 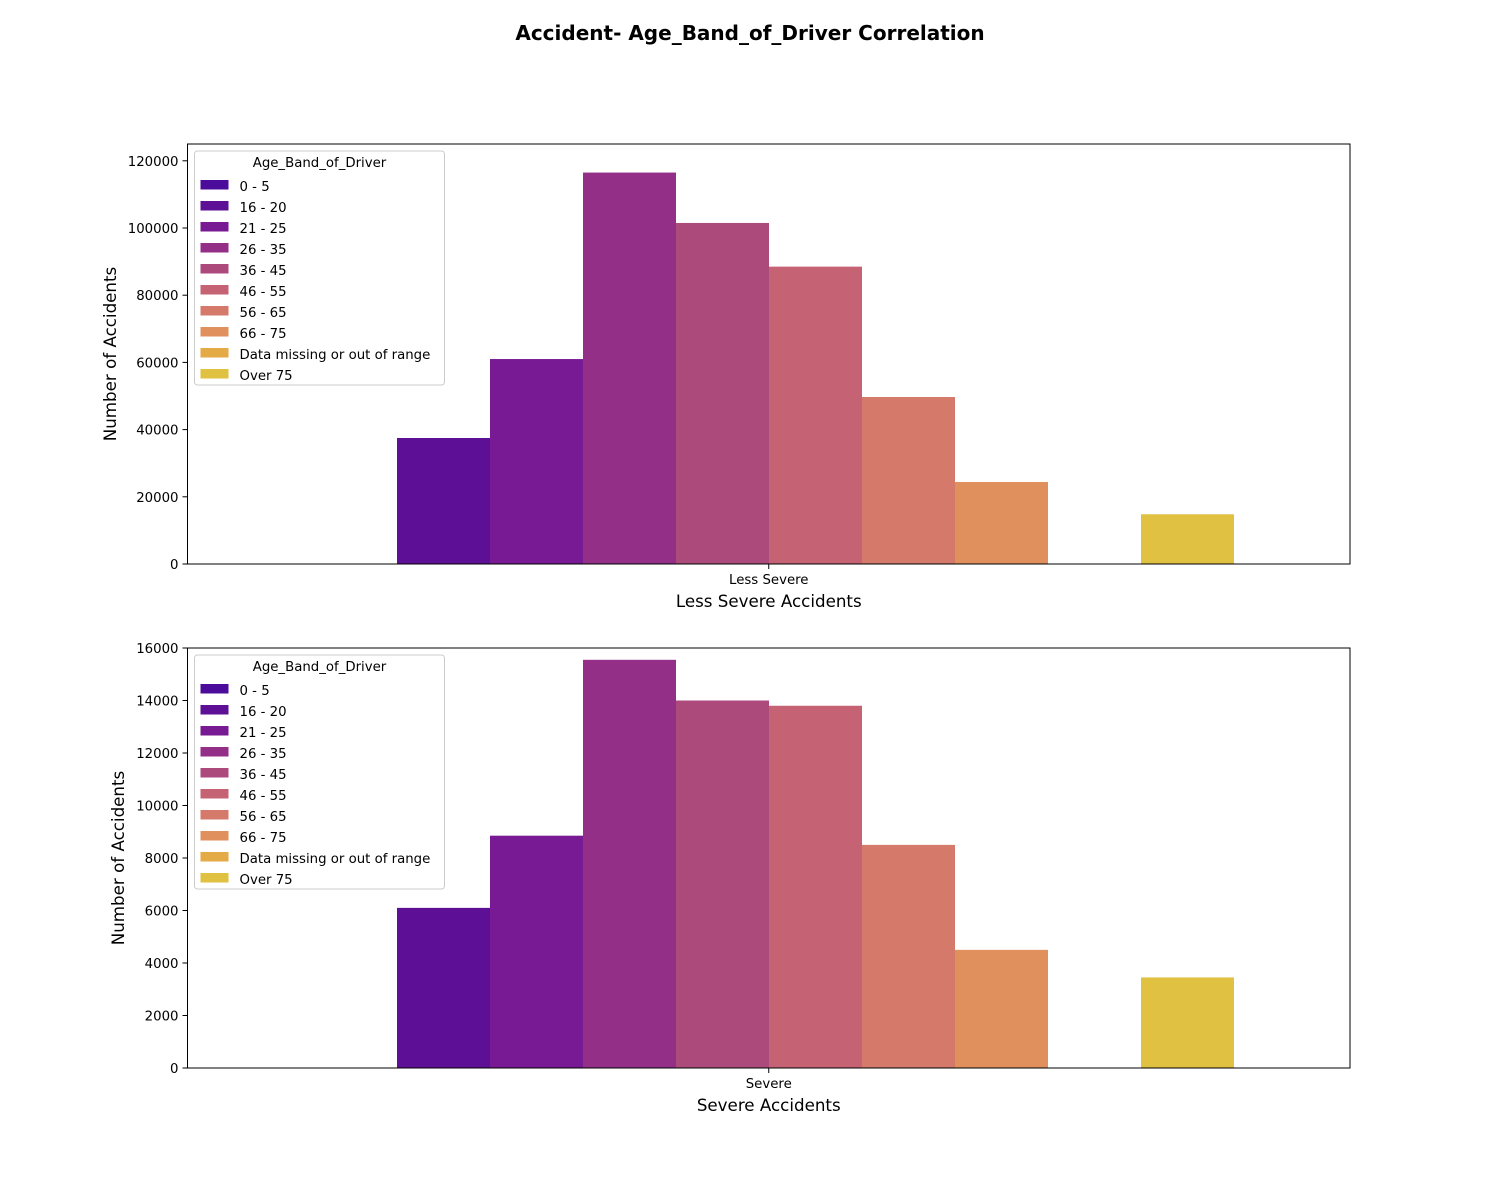 I want to click on x-axis-label: Severe Accidents, so click(x=769, y=1105).